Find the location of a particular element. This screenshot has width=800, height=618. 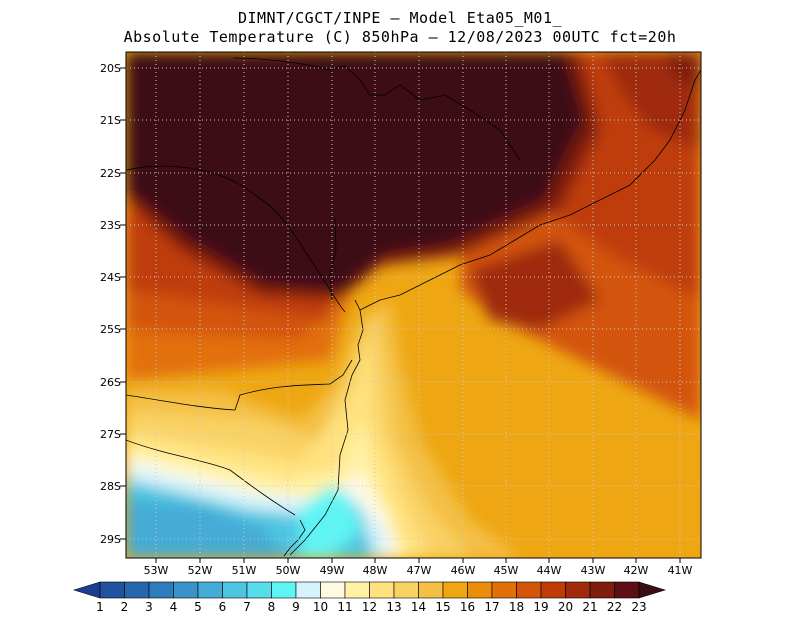

lat-label: 26S is located at coordinates (110, 382).